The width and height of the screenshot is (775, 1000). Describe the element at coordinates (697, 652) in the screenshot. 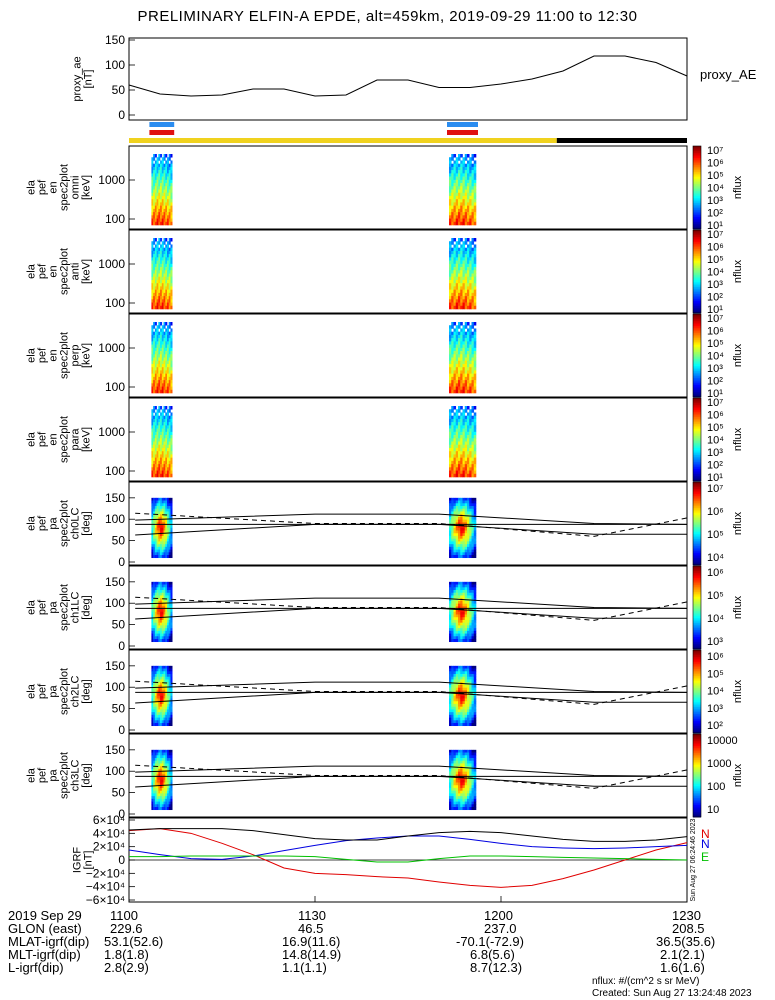

I see `pitch-angle-panel-2-colorbar-segment` at that location.